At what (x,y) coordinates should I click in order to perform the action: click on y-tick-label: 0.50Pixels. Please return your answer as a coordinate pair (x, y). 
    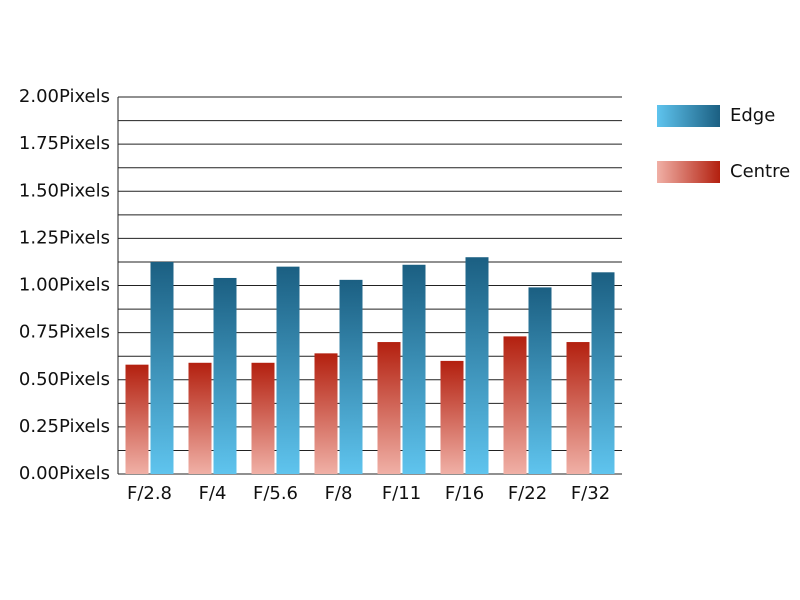
    Looking at the image, I should click on (64, 379).